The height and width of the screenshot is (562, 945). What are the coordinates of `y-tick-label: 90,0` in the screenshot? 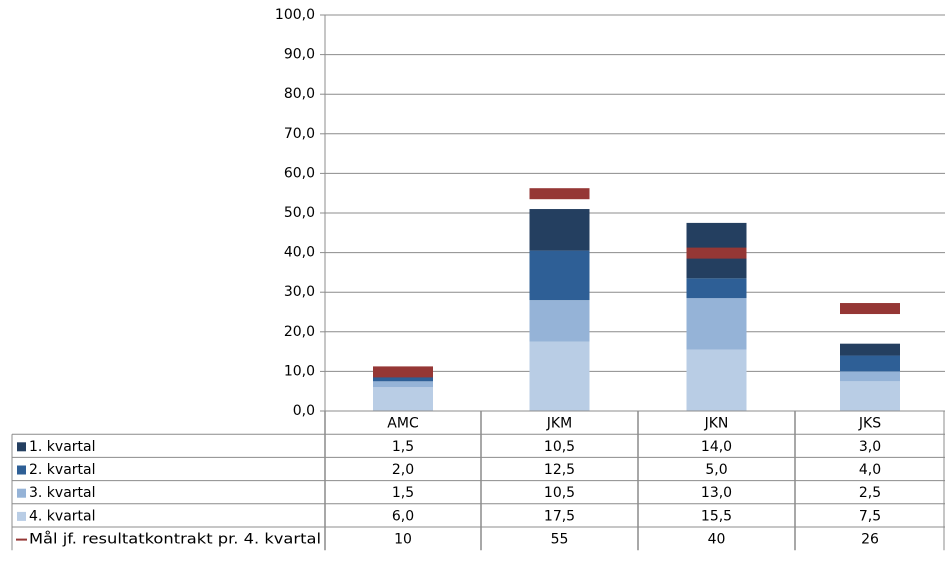 It's located at (299, 55).